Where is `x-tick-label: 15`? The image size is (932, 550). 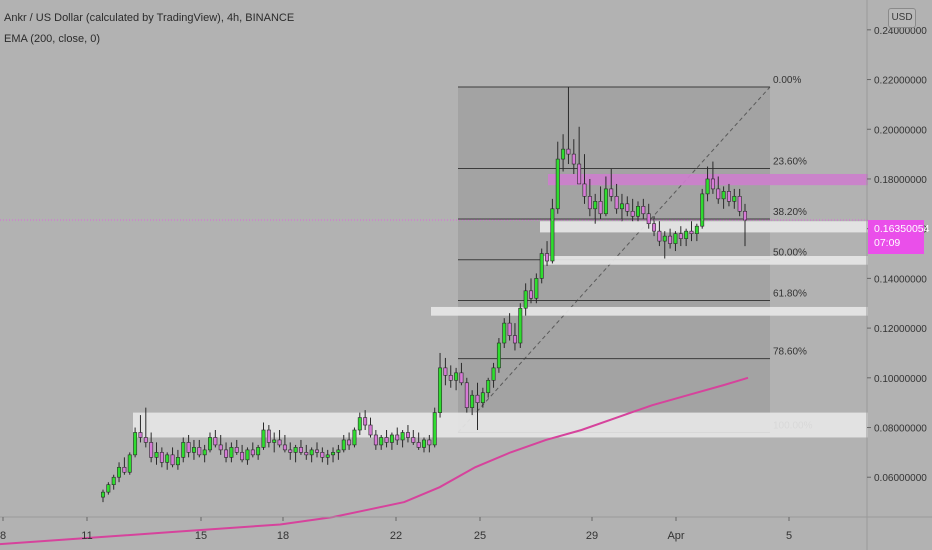
x-tick-label: 15 is located at coordinates (201, 536).